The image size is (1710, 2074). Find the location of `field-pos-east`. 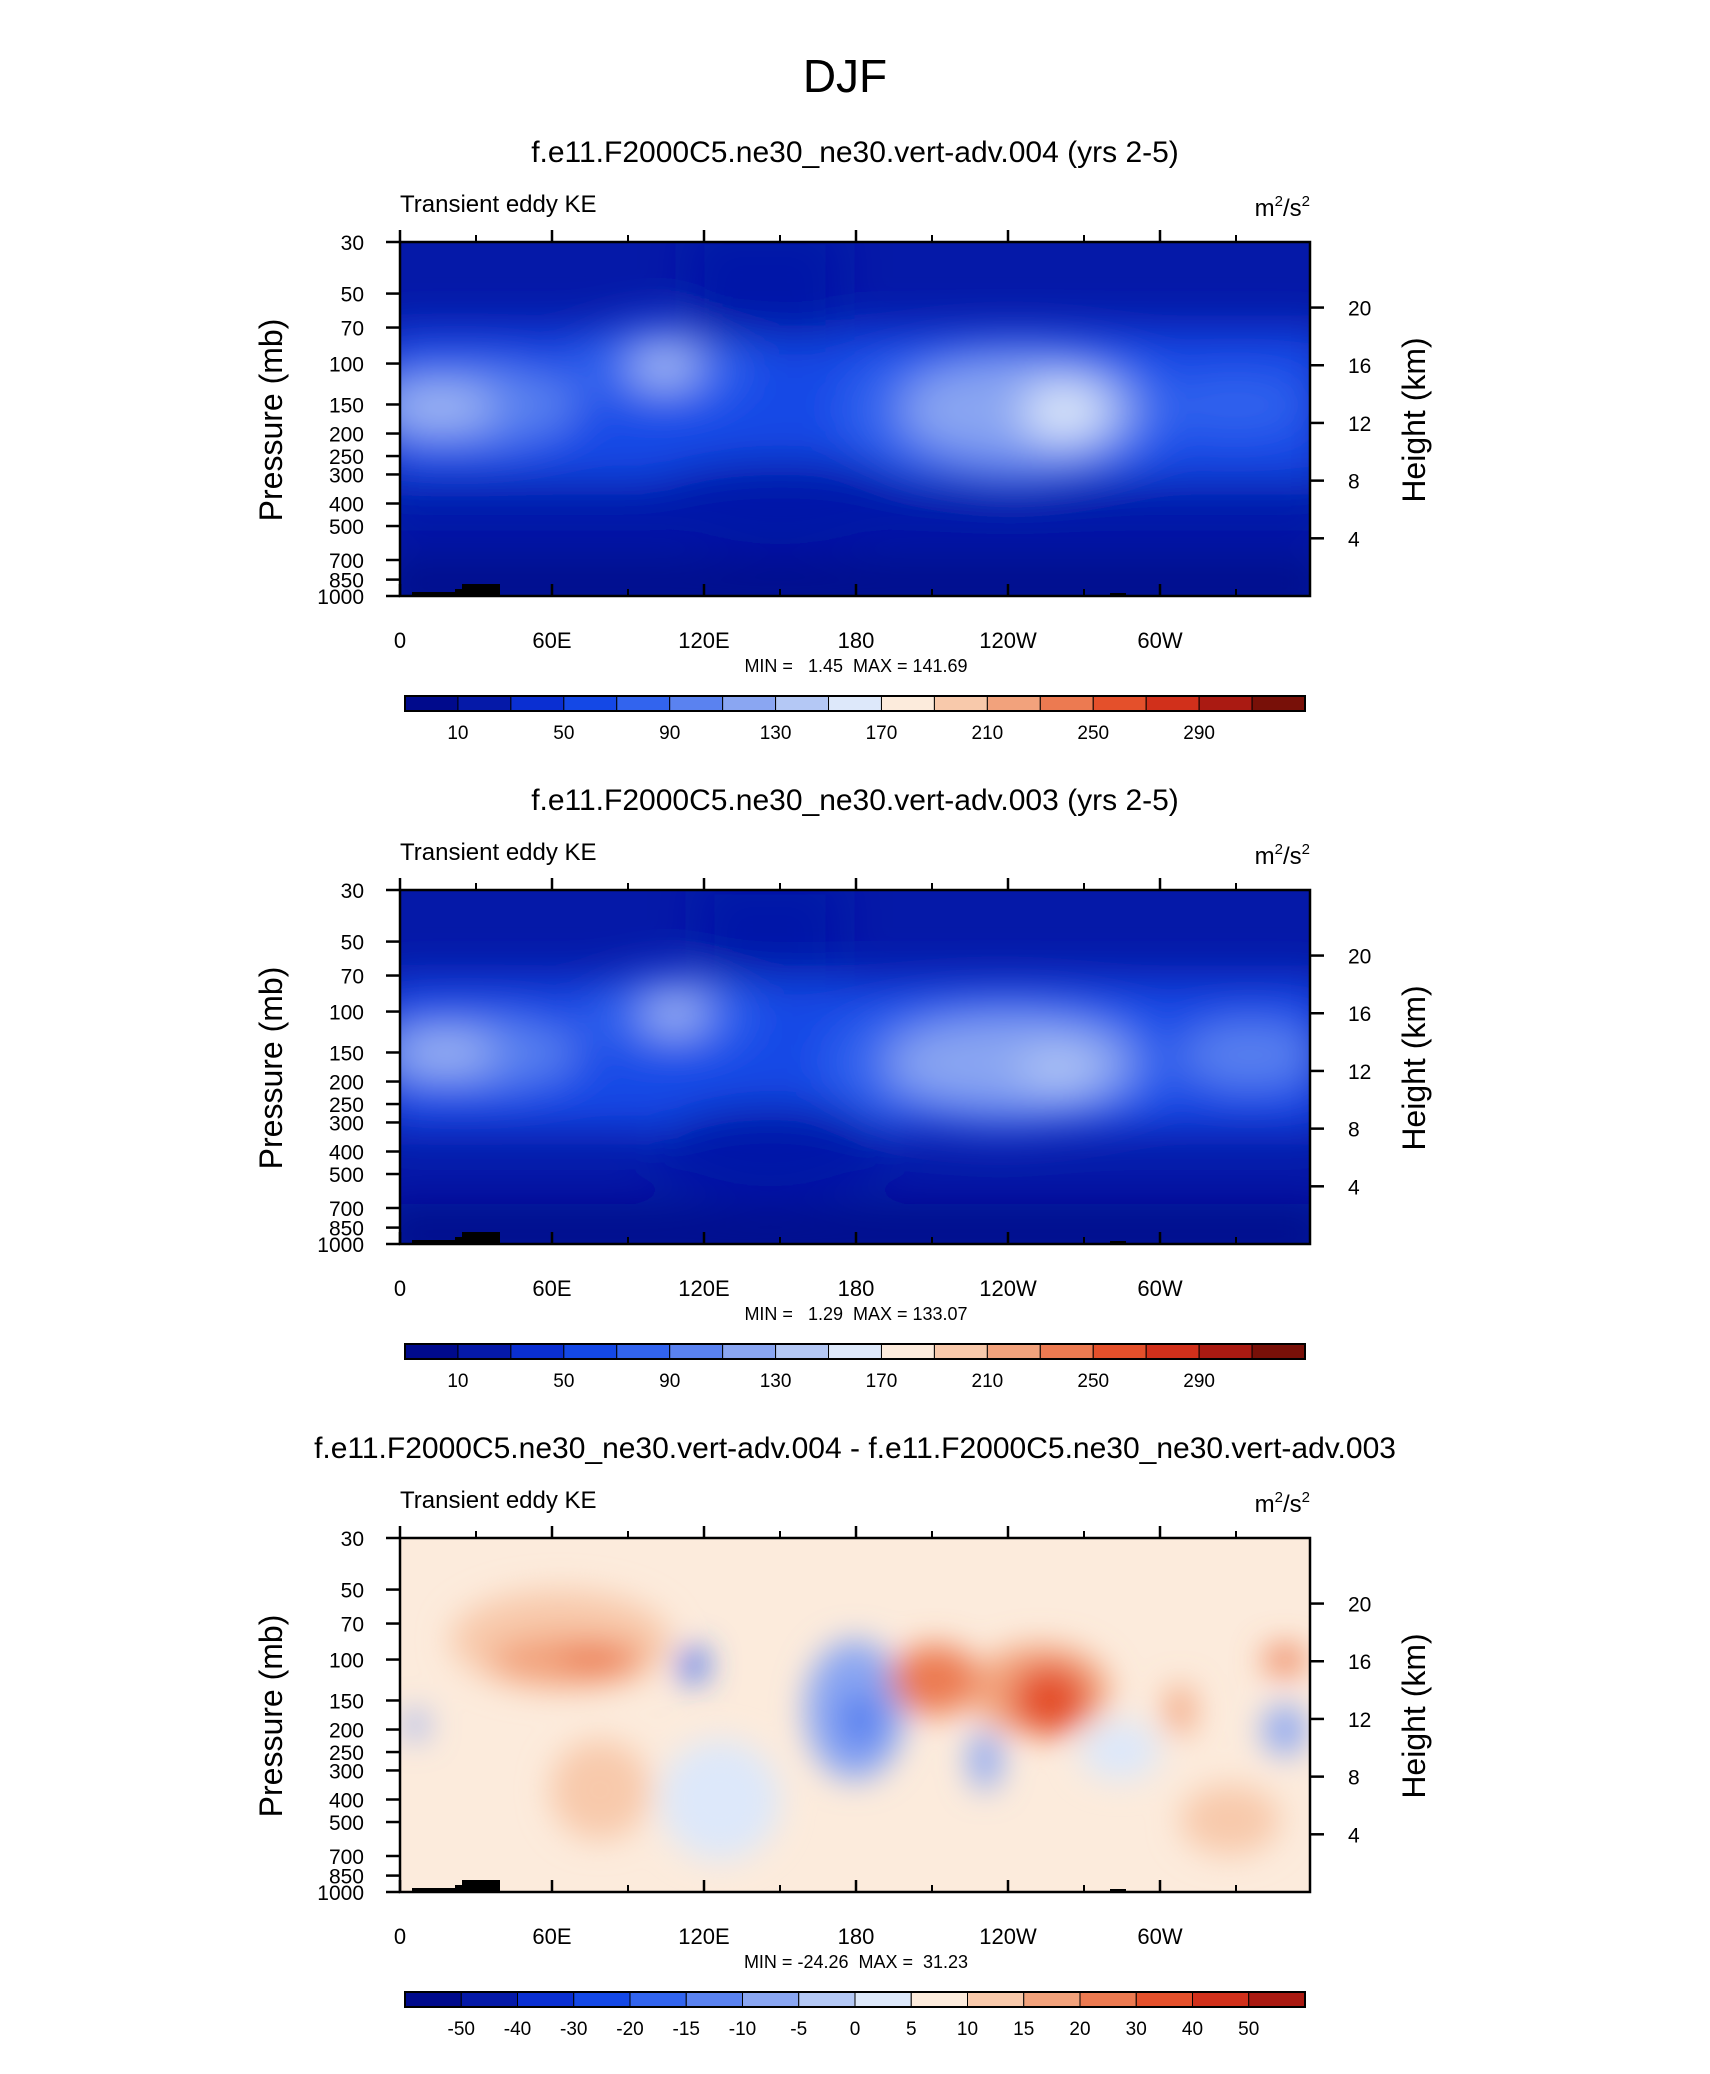

field-pos-east is located at coordinates (1285, 1660).